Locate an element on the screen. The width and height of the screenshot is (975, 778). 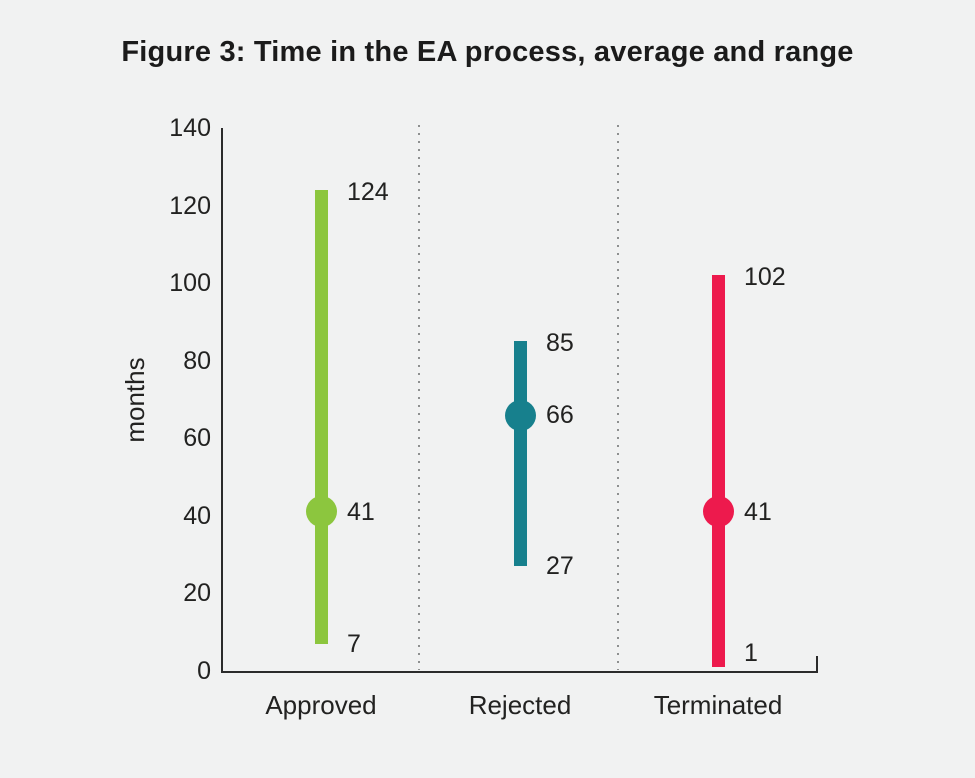
value-label-max: 85 is located at coordinates (560, 343).